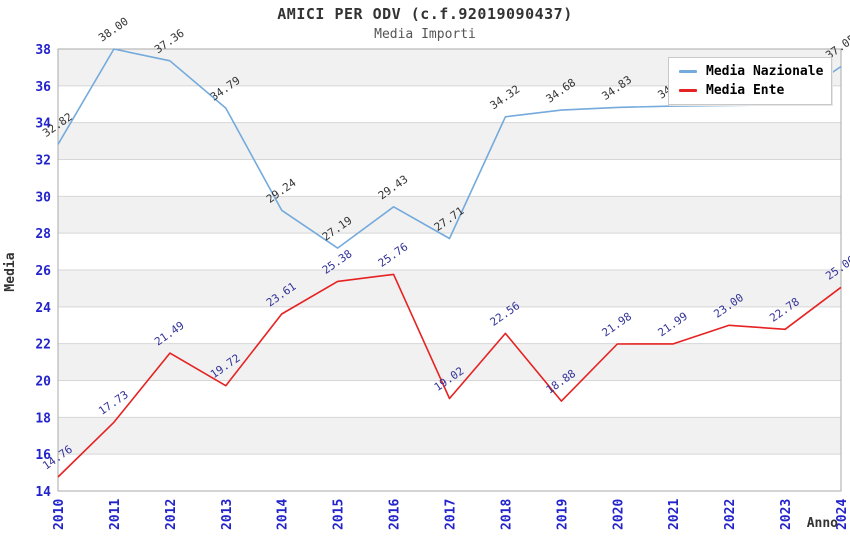  What do you see at coordinates (43, 50) in the screenshot?
I see `y-tick-label: 38` at bounding box center [43, 50].